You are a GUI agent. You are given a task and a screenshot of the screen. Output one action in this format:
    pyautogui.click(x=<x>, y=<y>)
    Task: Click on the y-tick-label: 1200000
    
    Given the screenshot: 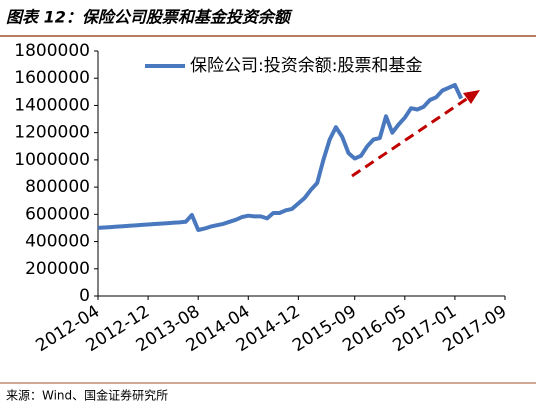 What is the action you would take?
    pyautogui.click(x=52, y=133)
    